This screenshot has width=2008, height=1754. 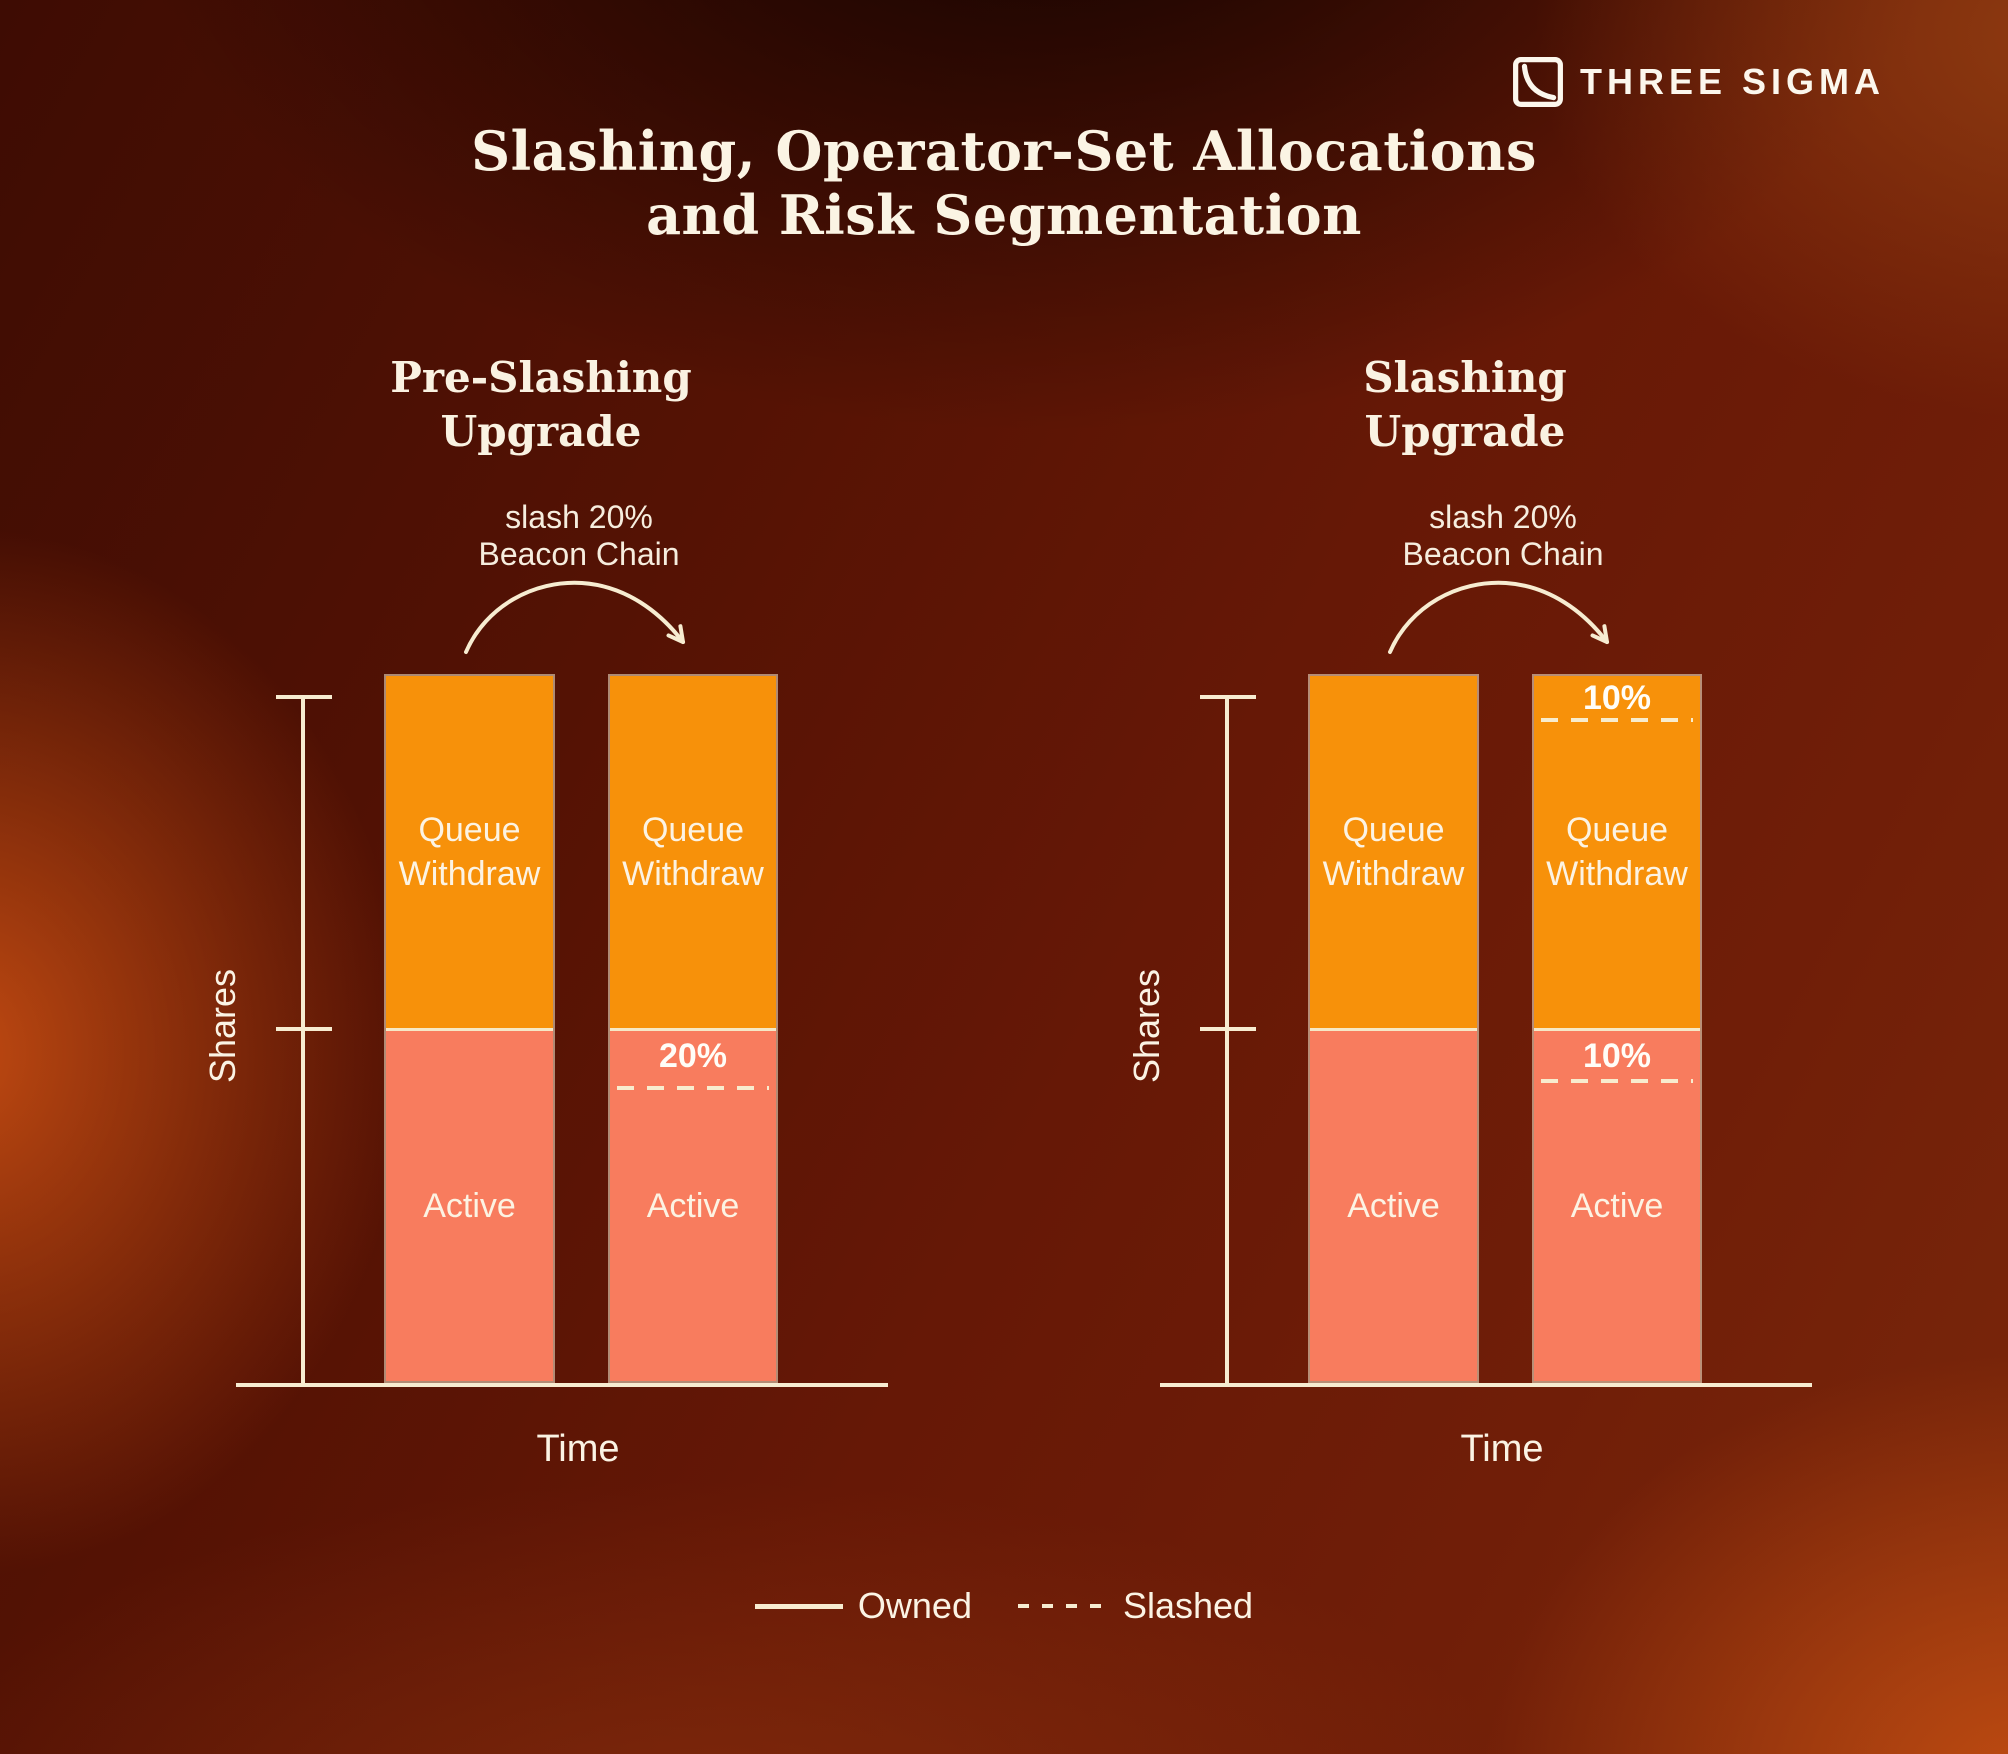 I want to click on slashed-percent-label: 20%, so click(x=693, y=1056).